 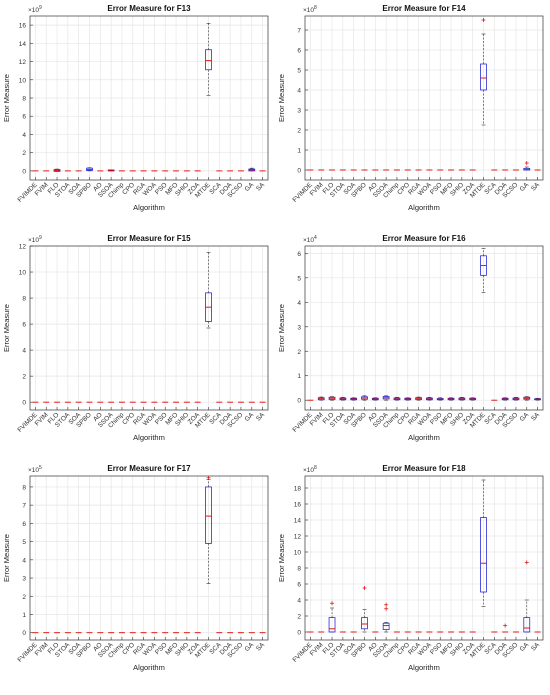 What do you see at coordinates (35, 469) in the screenshot?
I see `axis-exponent: ×10⁵` at bounding box center [35, 469].